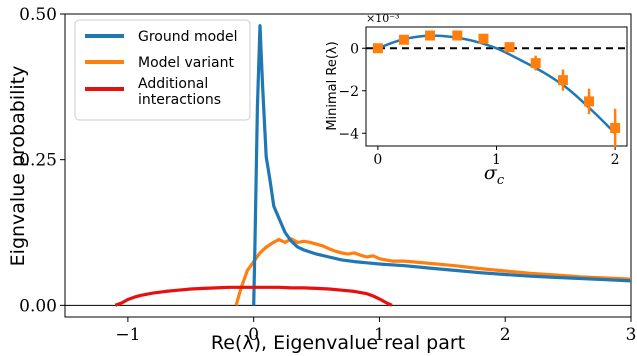 This screenshot has height=356, width=637. I want to click on series-line-model-variant, so click(433, 271).